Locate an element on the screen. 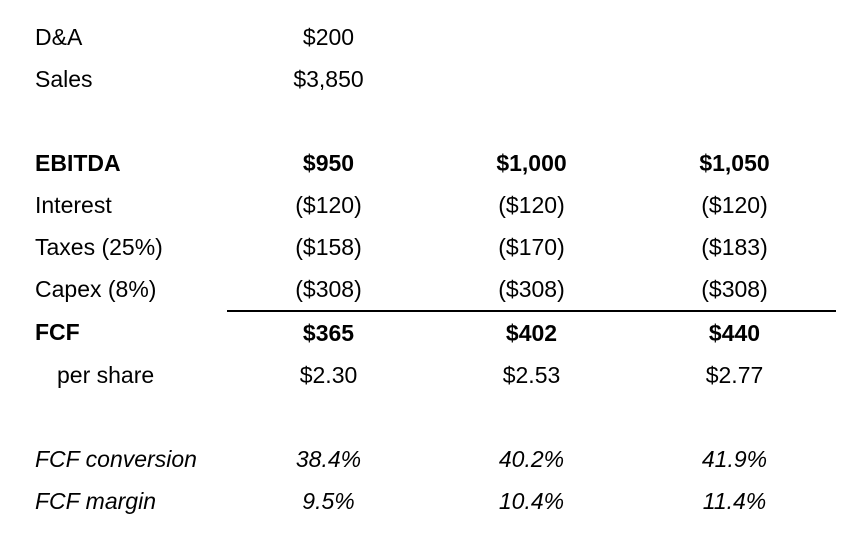 The width and height of the screenshot is (842, 534). row-label: Taxes (25%) is located at coordinates (99, 246).